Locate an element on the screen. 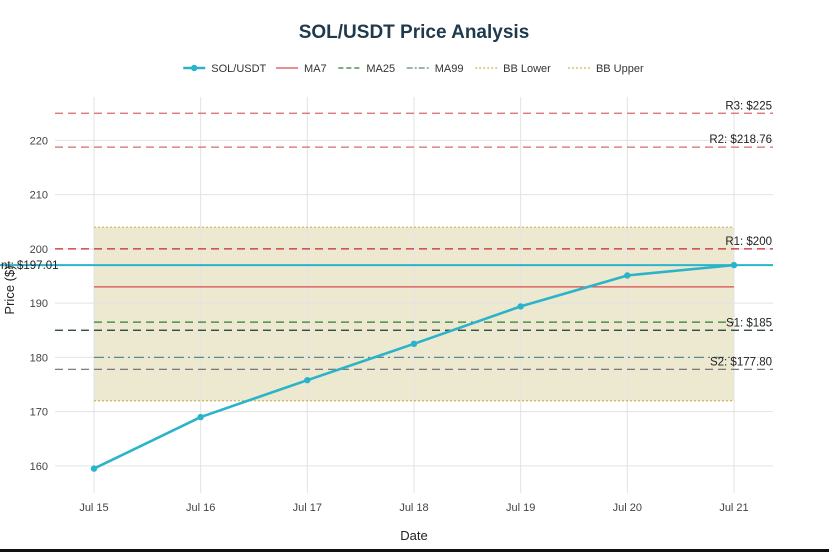 This screenshot has width=829, height=552. x-tick-label-3: Jul 18 is located at coordinates (413, 508).